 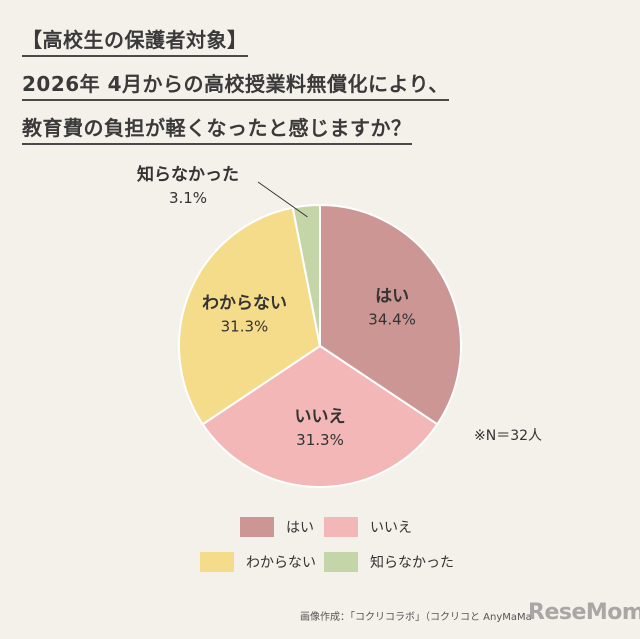 What do you see at coordinates (584, 612) in the screenshot?
I see `resemom-watermark: ReseMom` at bounding box center [584, 612].